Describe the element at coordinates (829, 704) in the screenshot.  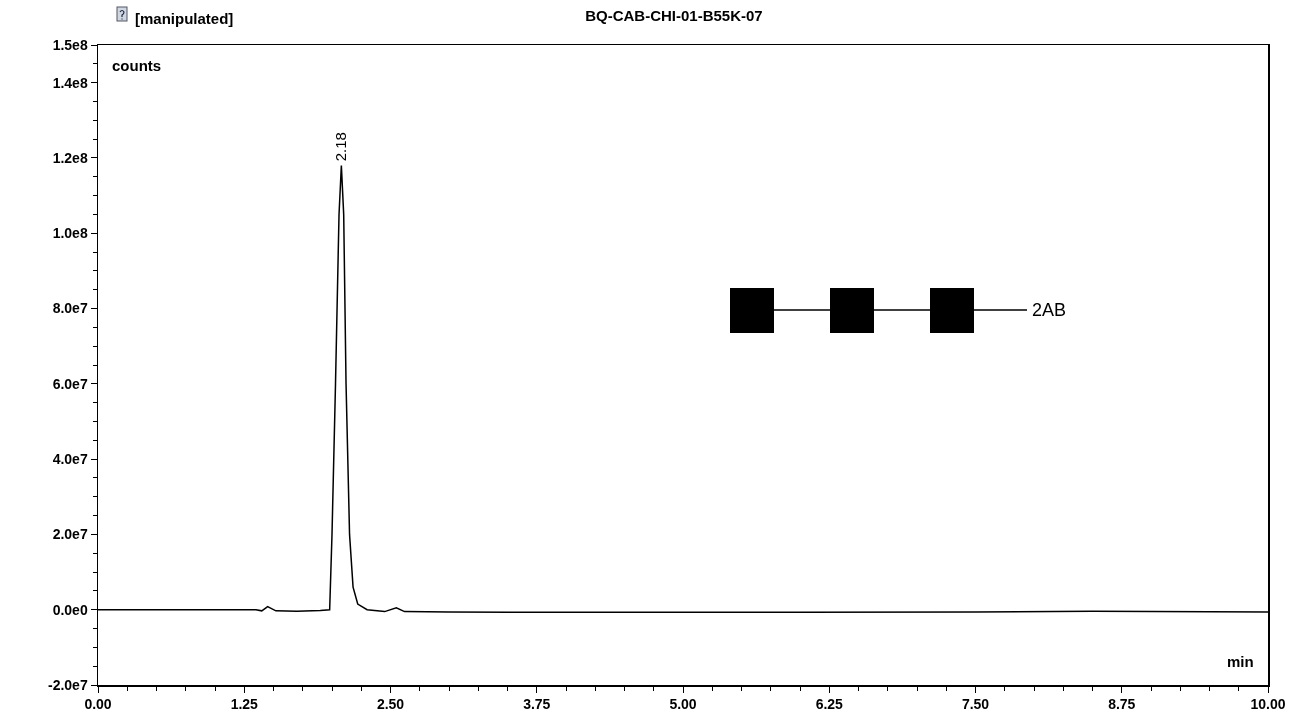
I see `x-tick-label: 6.25` at that location.